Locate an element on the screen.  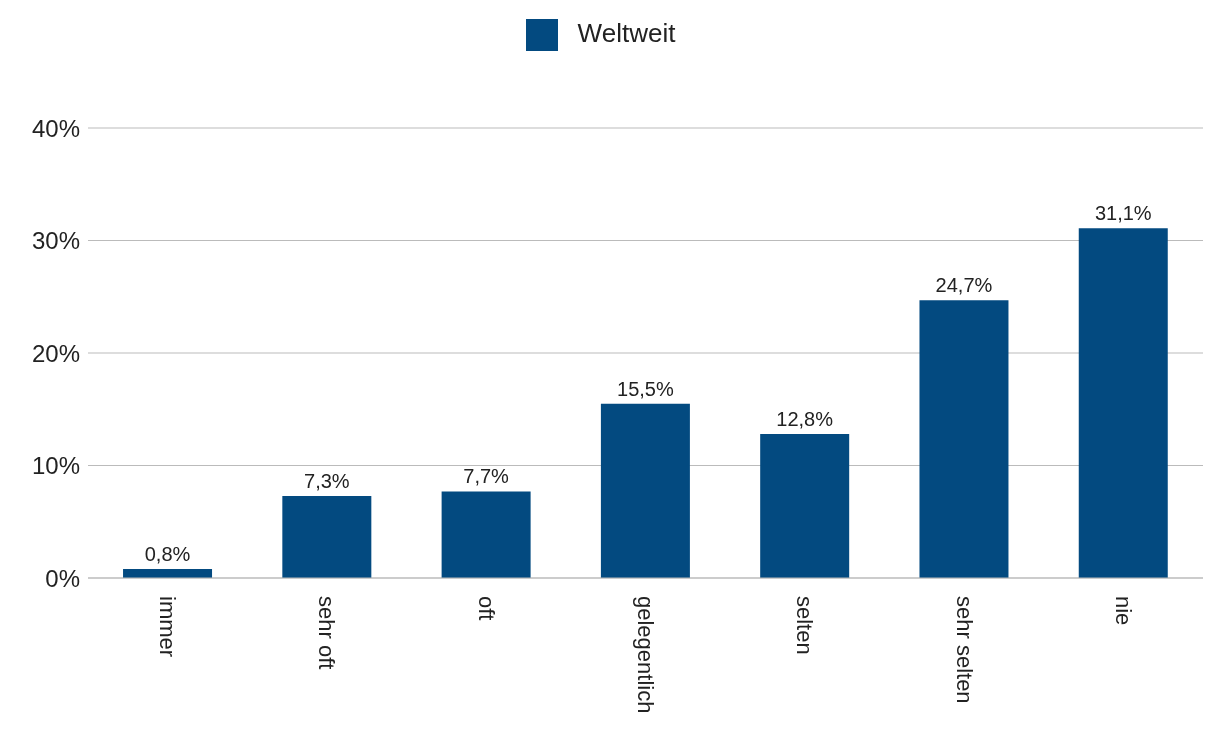
data-label: 0,8% is located at coordinates (167, 554).